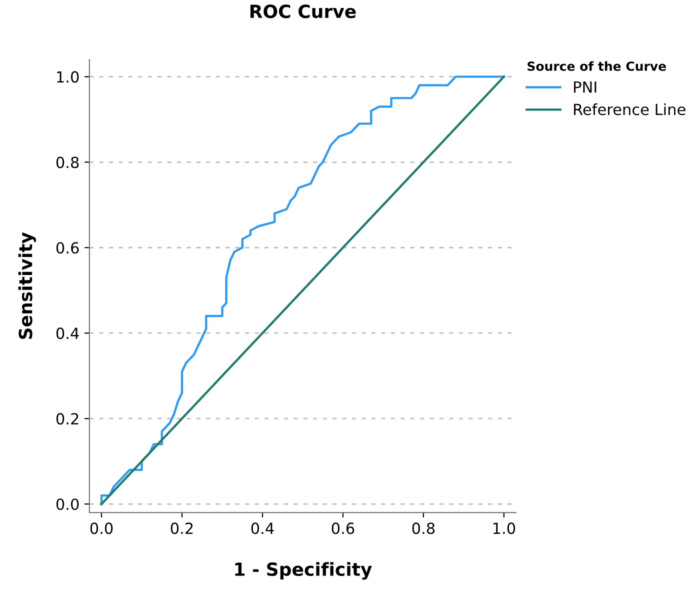 This screenshot has width=688, height=596. Describe the element at coordinates (67, 162) in the screenshot. I see `y-tick-label: 0.8` at that location.